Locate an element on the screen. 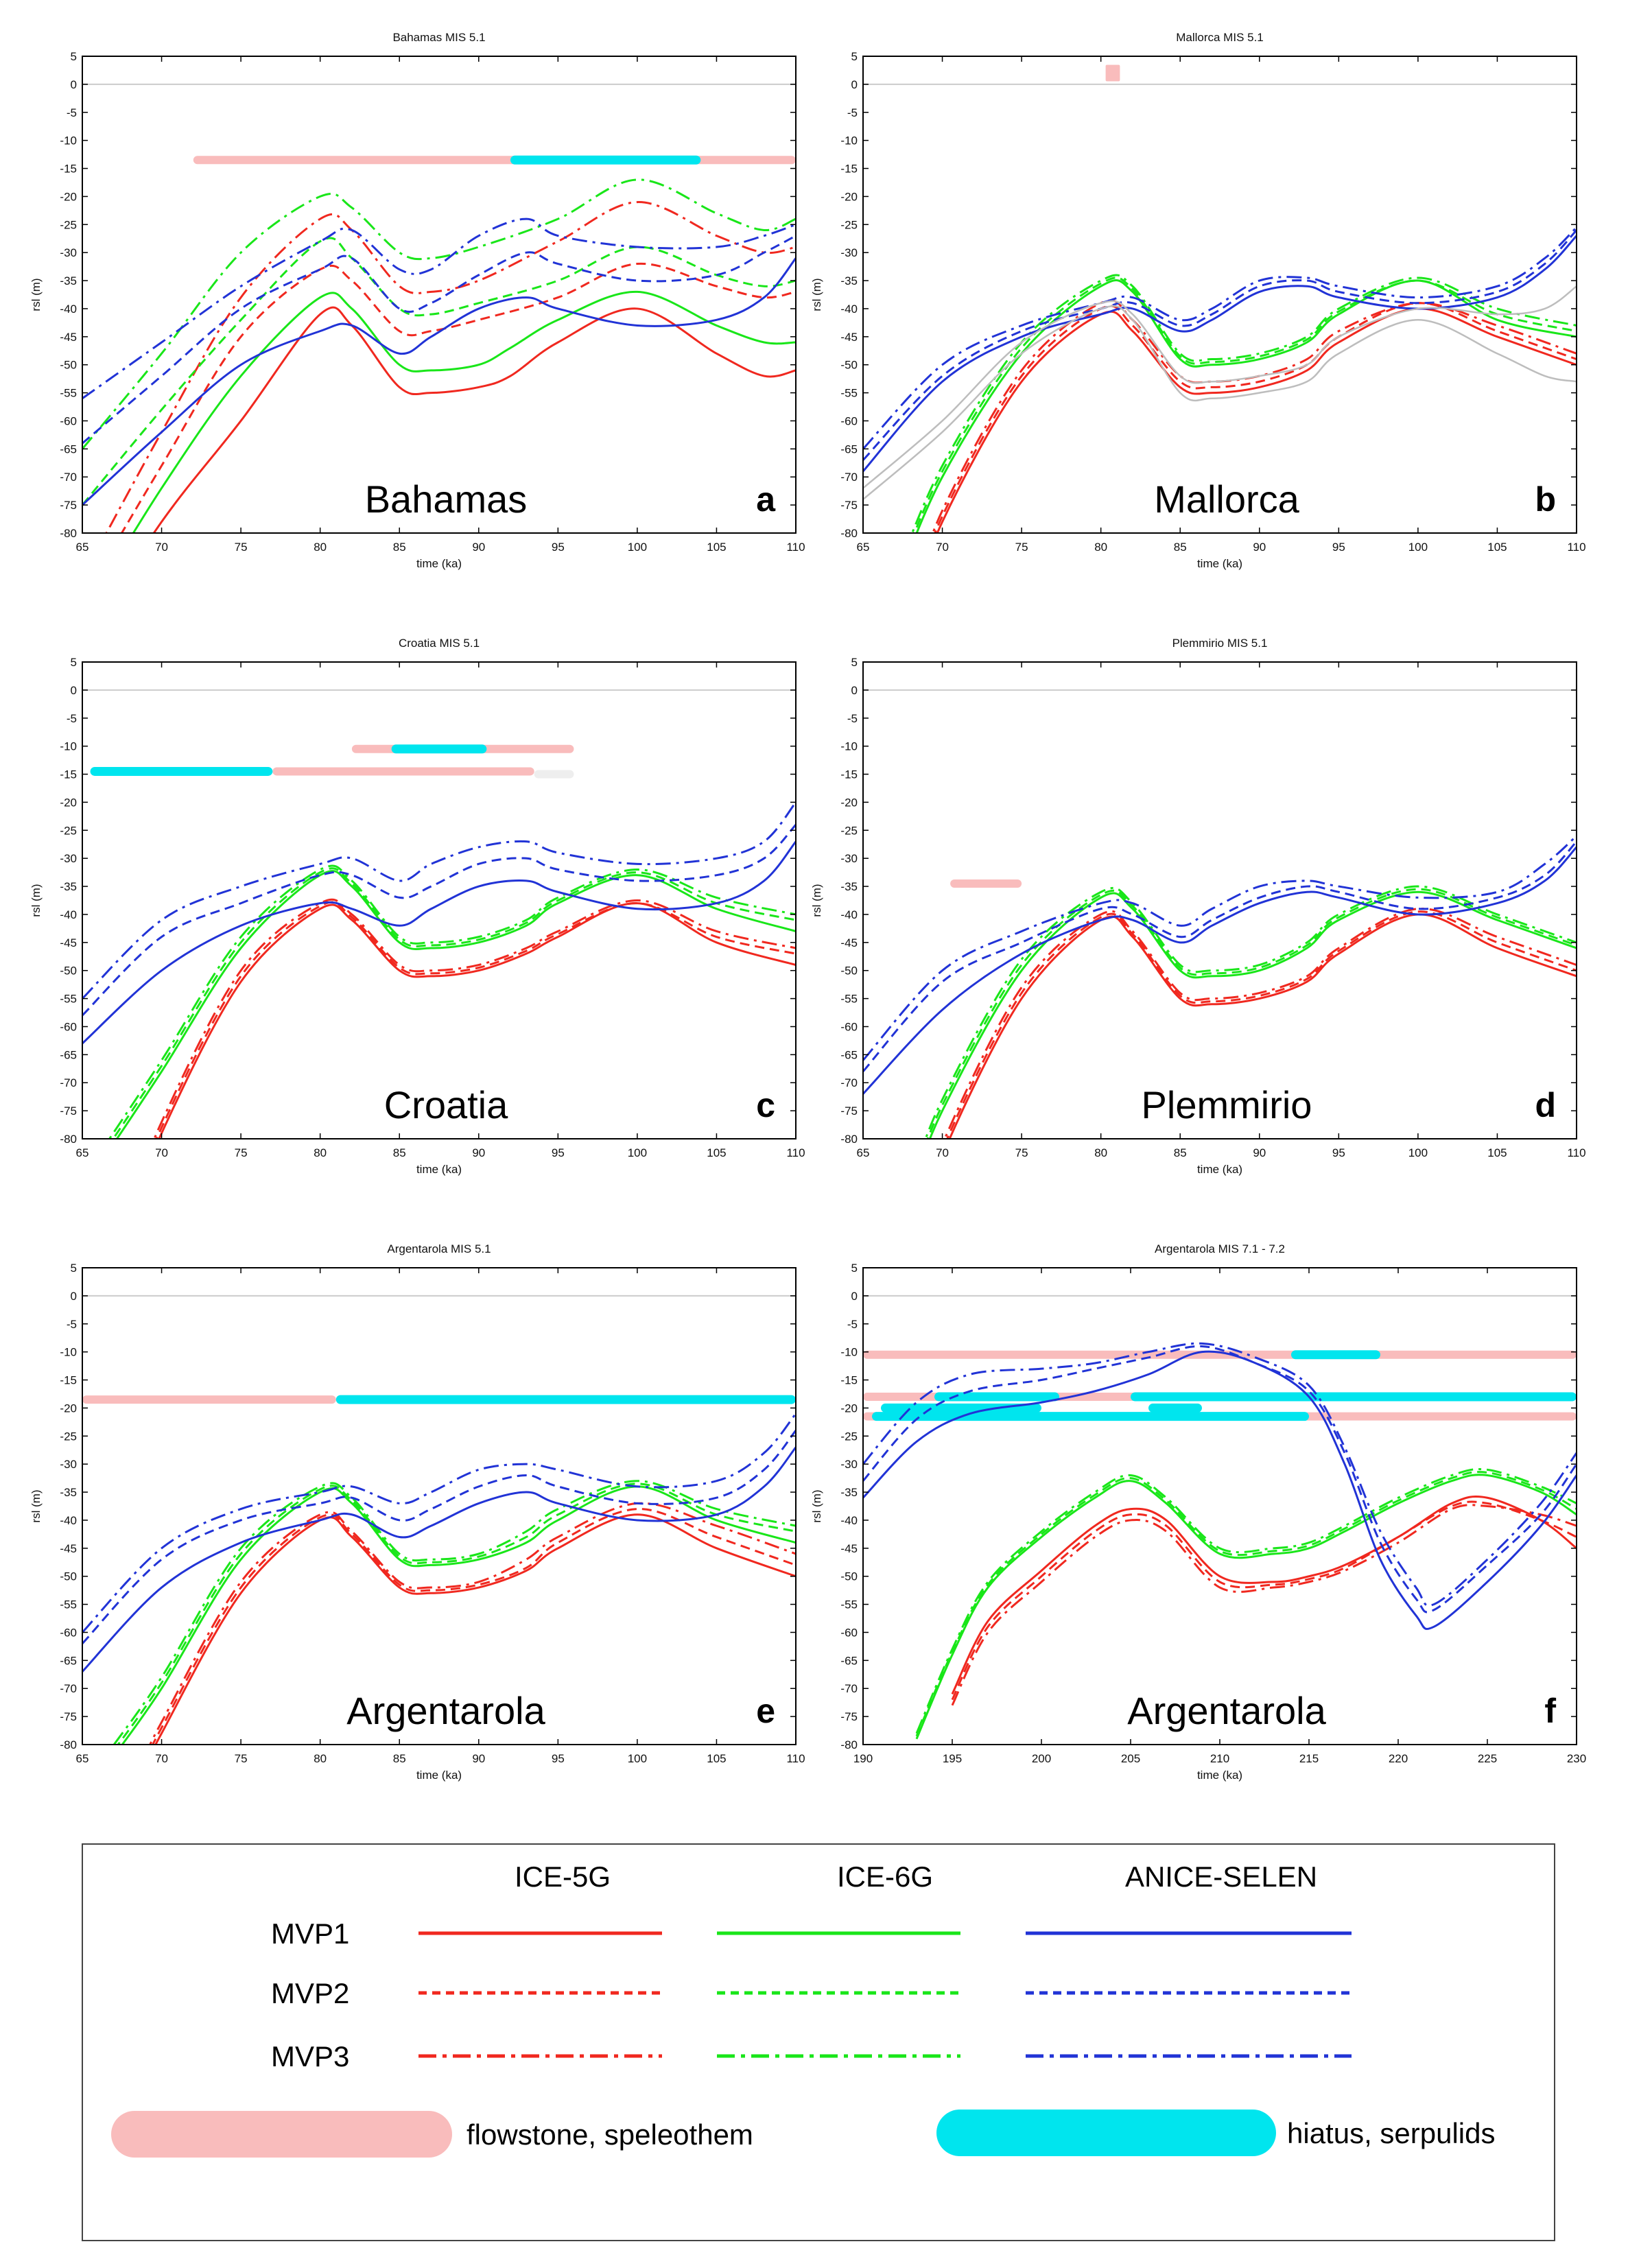 Image resolution: width=1628 pixels, height=2268 pixels. y-tick-label: 0 is located at coordinates (854, 690).